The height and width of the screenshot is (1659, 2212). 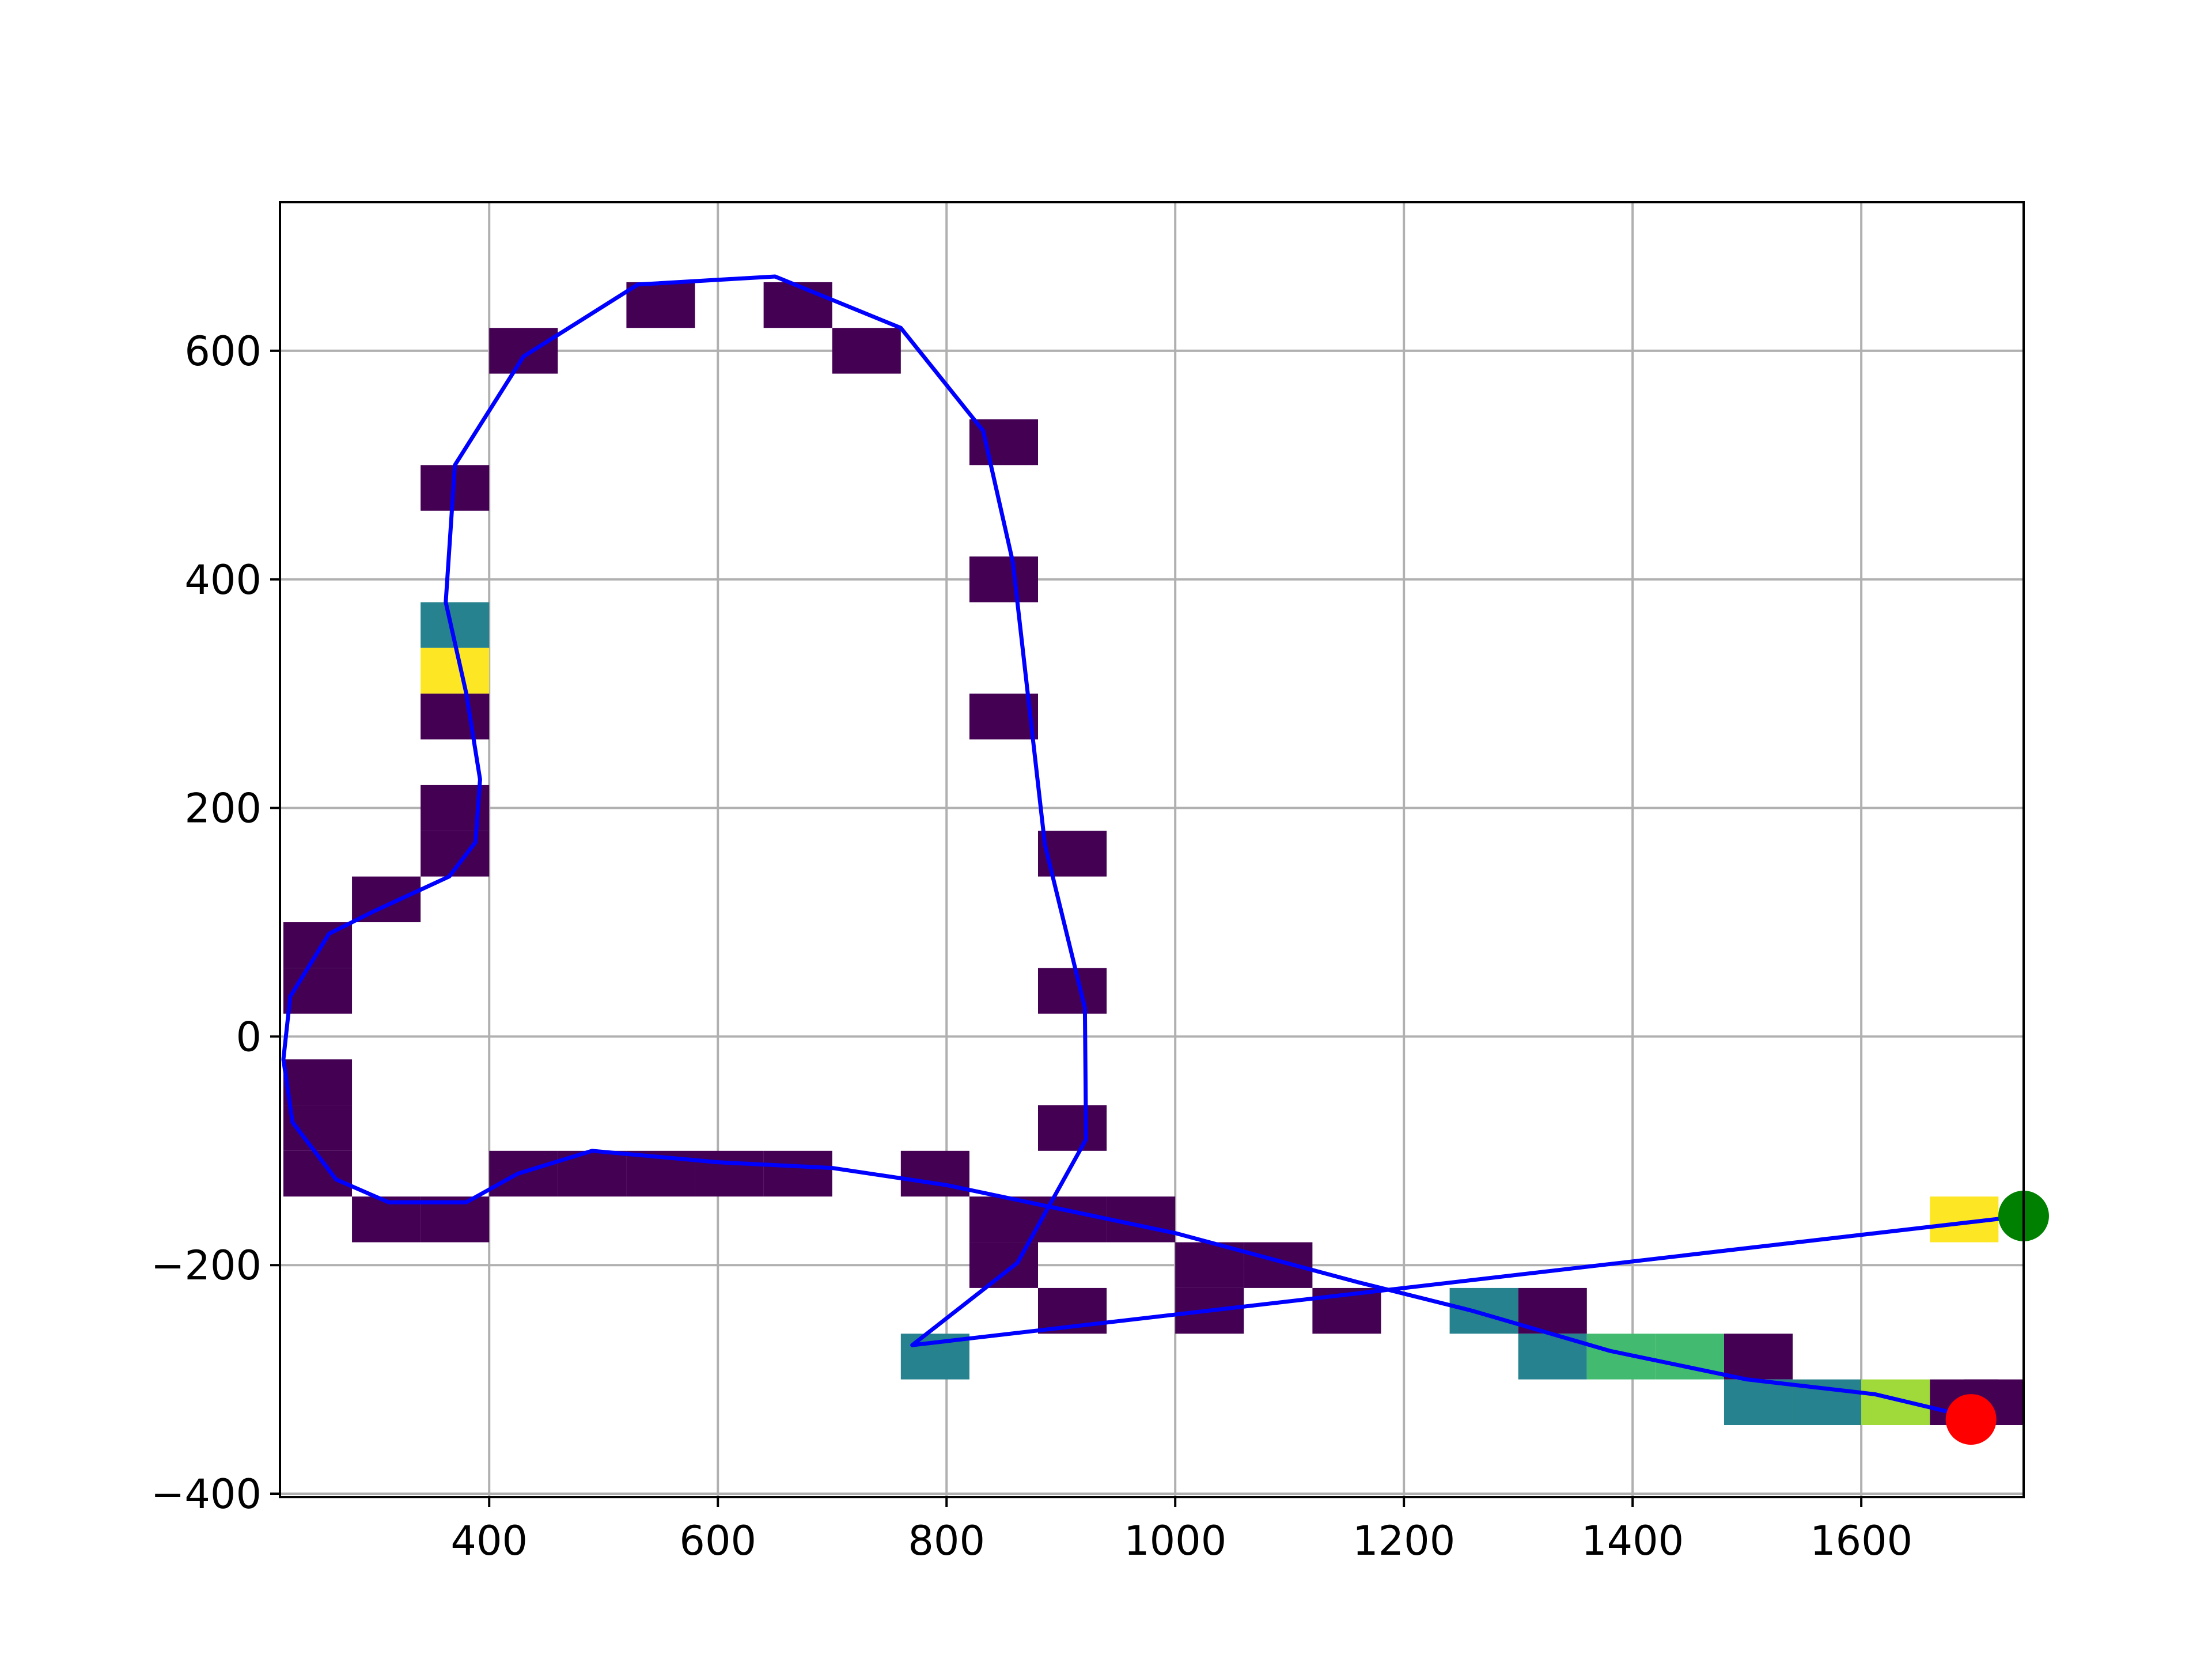 What do you see at coordinates (249, 1036) in the screenshot?
I see `y-tick-label: 0` at bounding box center [249, 1036].